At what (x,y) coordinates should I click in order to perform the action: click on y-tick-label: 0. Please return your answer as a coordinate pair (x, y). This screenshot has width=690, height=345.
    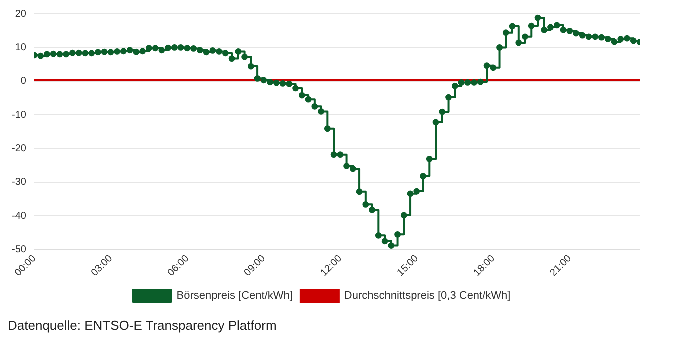
    Looking at the image, I should click on (23, 82).